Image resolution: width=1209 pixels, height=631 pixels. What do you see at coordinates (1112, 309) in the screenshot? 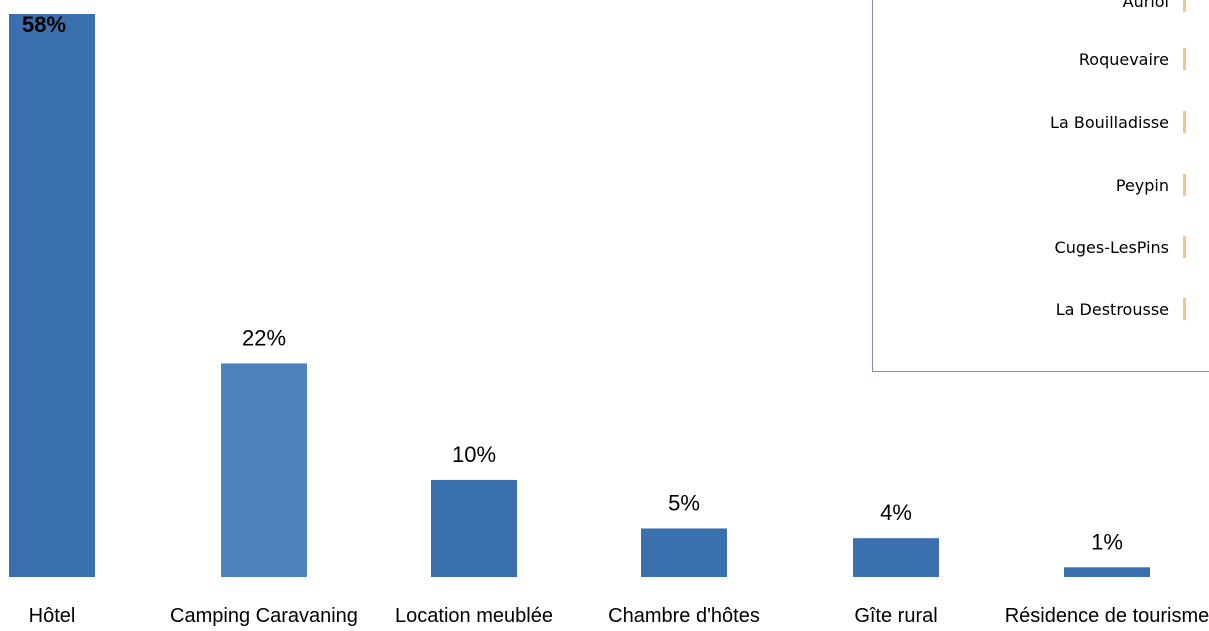
I see `legend-label: La Destrousse` at bounding box center [1112, 309].